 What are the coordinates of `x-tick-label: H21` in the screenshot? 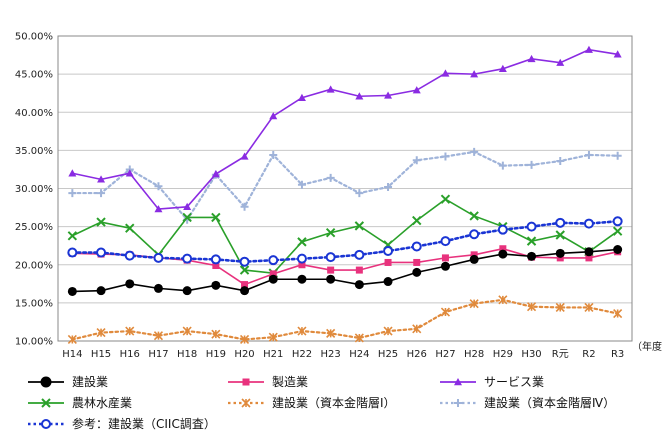 It's located at (273, 354).